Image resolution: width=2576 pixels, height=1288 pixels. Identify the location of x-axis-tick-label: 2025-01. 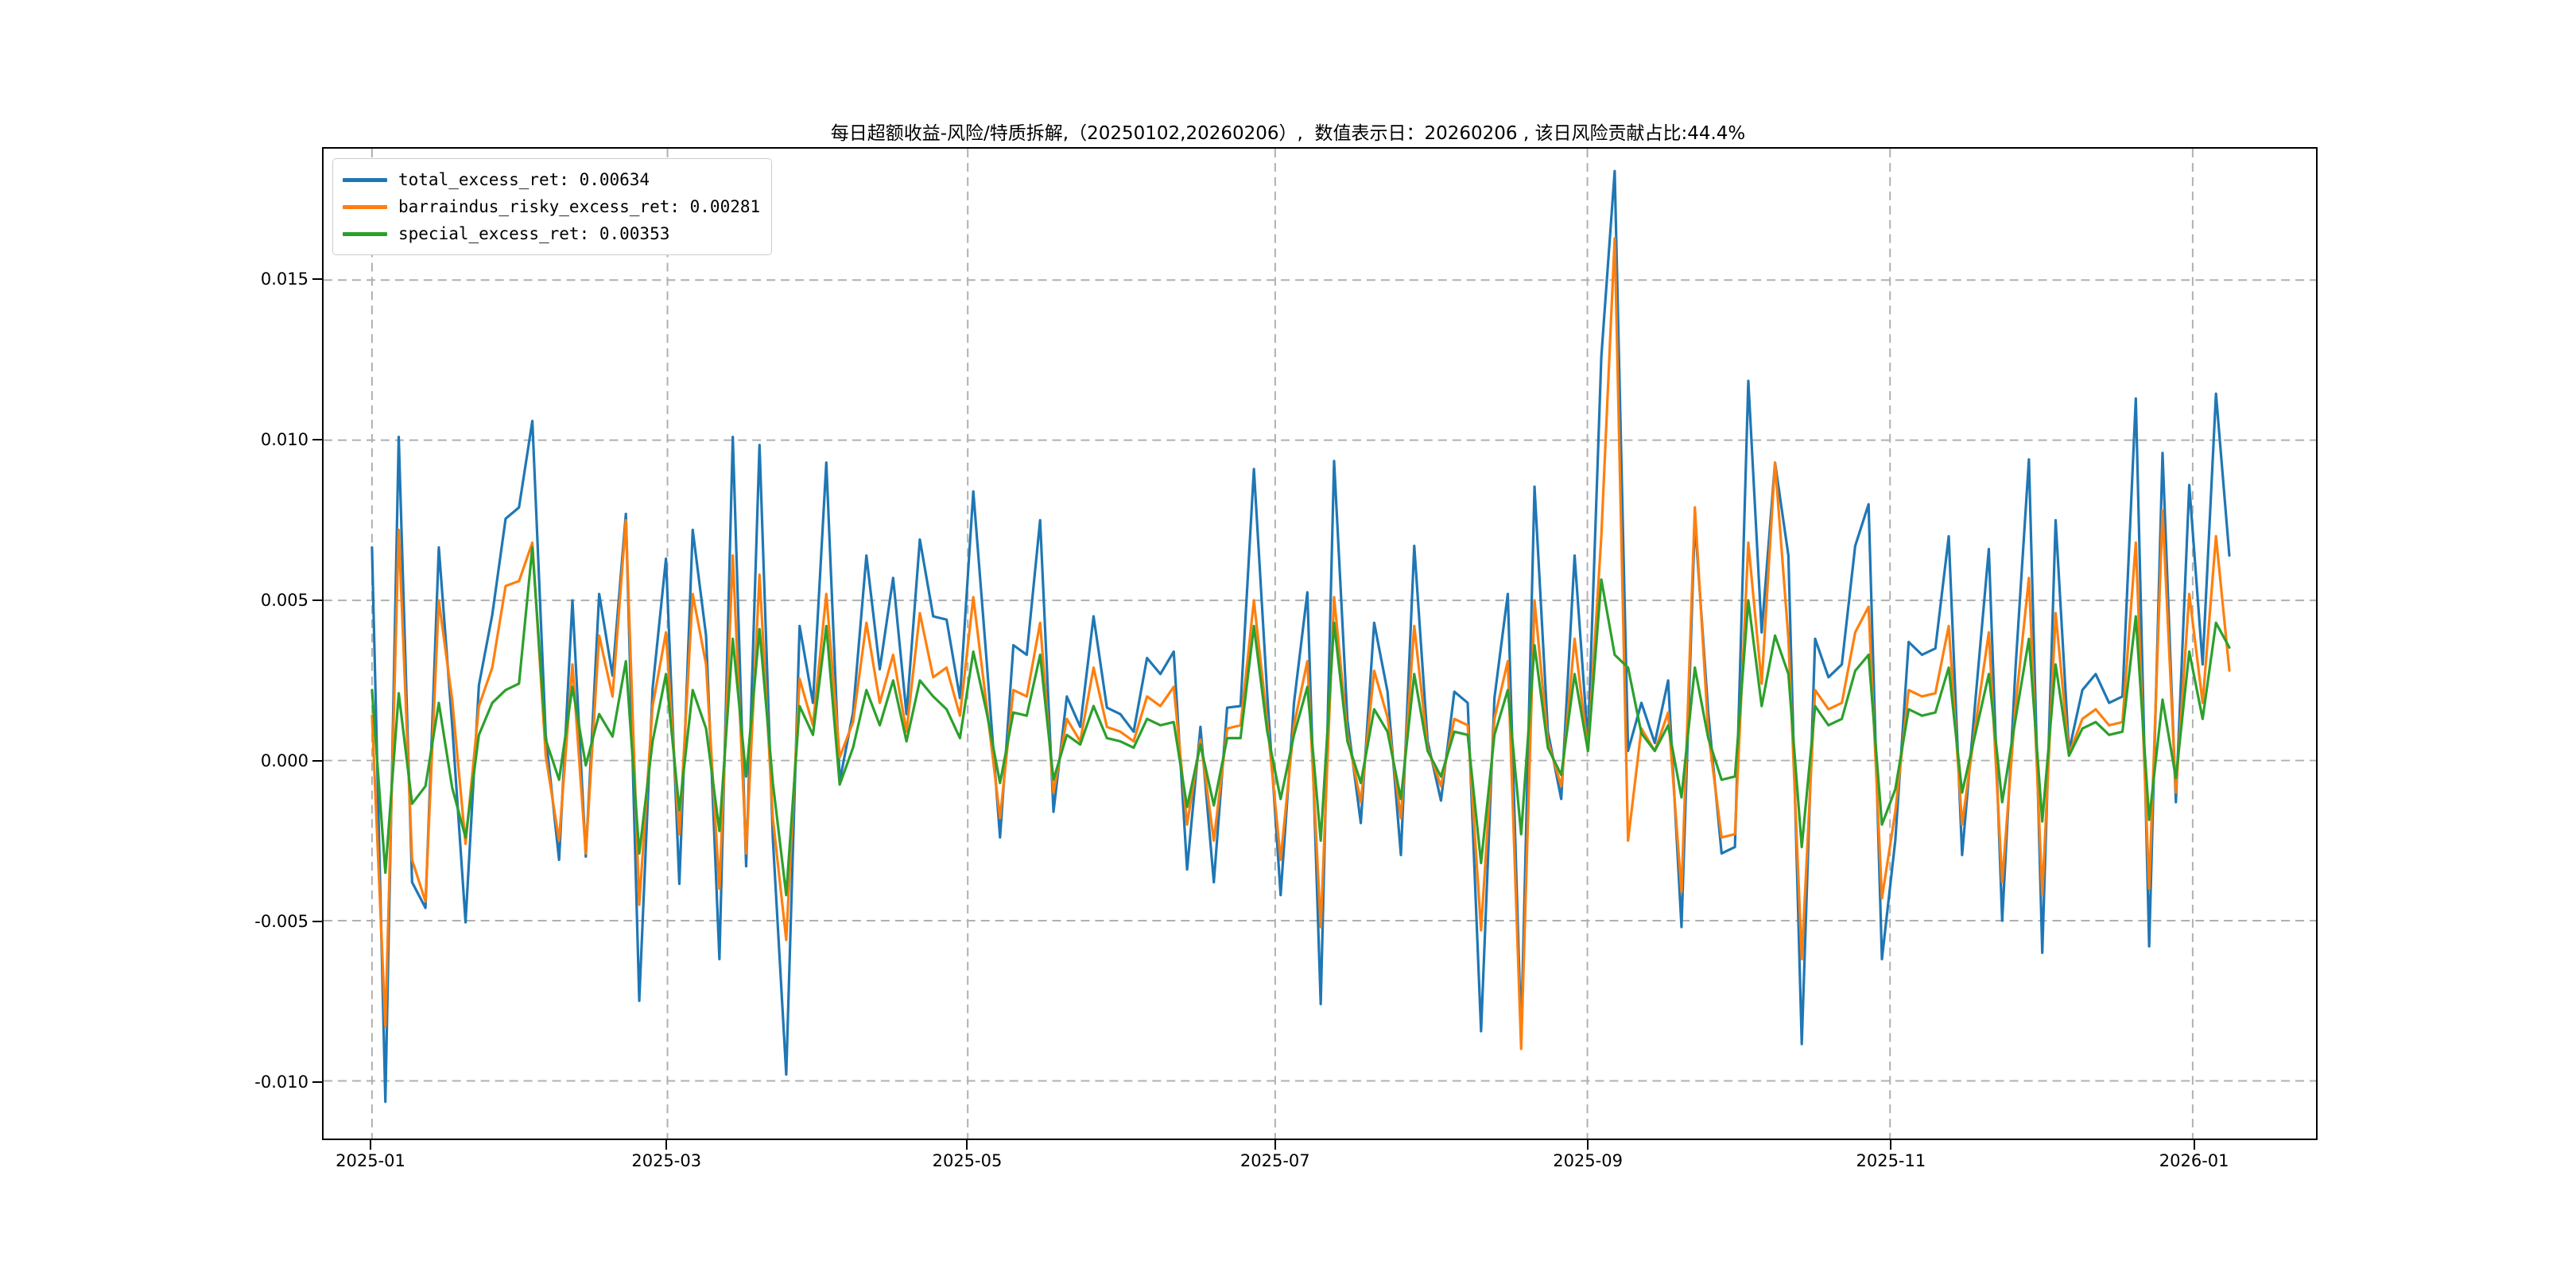
(371, 1161).